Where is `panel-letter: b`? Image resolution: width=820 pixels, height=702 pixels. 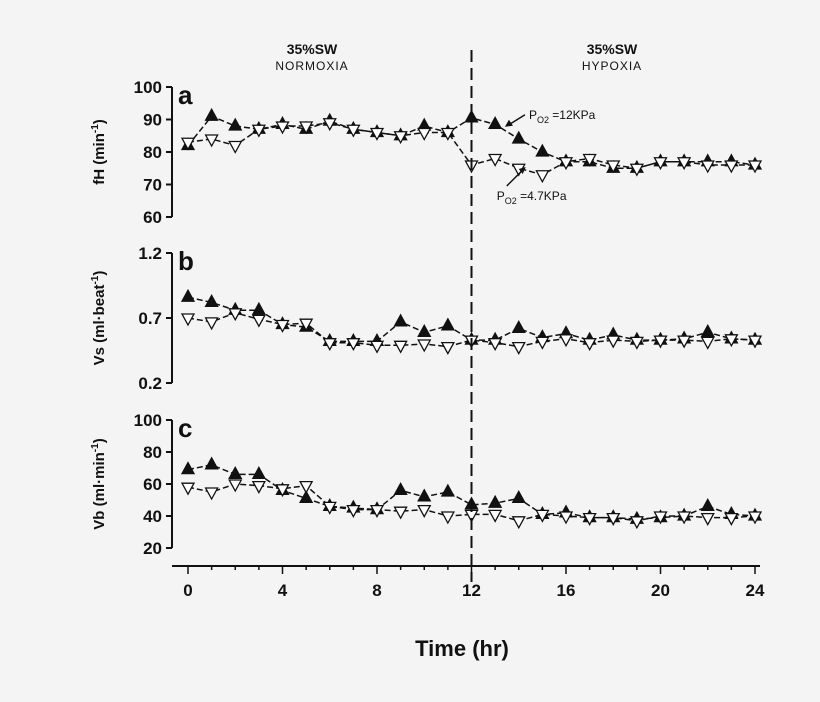 panel-letter: b is located at coordinates (186, 261).